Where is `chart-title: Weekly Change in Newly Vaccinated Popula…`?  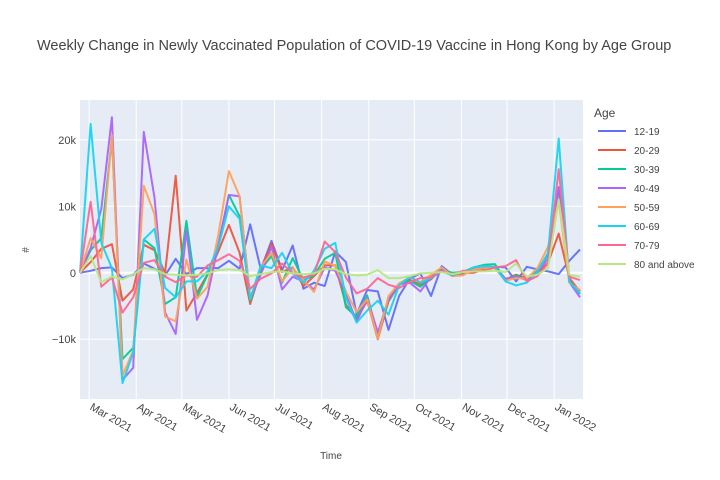 chart-title: Weekly Change in Newly Vaccinated Popula… is located at coordinates (354, 46).